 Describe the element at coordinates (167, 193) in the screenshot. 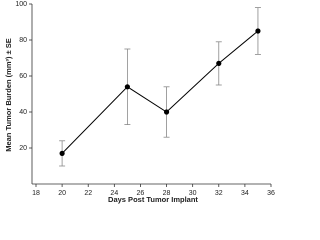

I see `x-tick-label: 28` at that location.